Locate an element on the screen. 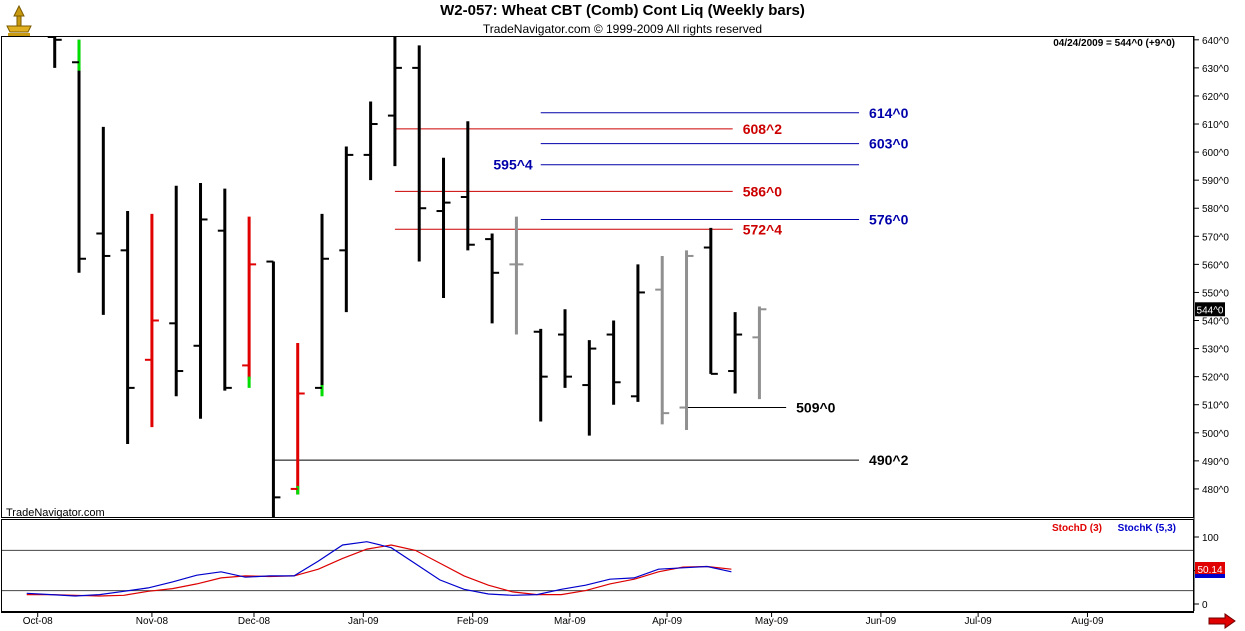 This screenshot has width=1245, height=631. level-label: 595^4 is located at coordinates (513, 165).